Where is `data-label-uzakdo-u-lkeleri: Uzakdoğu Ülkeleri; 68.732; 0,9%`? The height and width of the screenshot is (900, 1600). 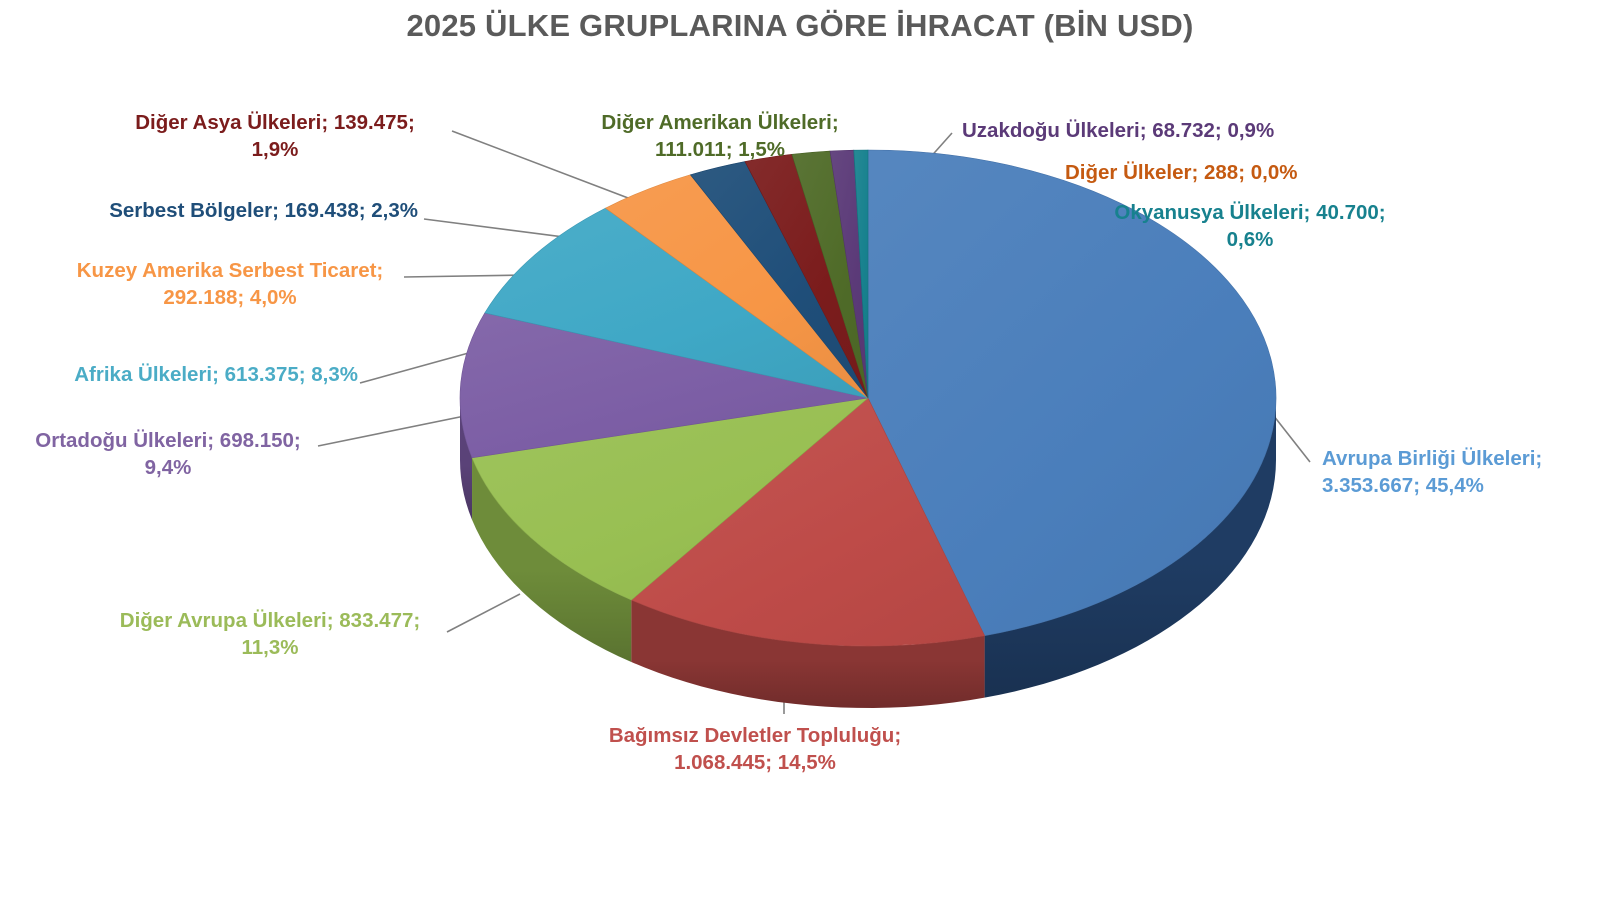
data-label-uzakdo-u-lkeleri: Uzakdoğu Ülkeleri; 68.732; 0,9% is located at coordinates (1118, 130).